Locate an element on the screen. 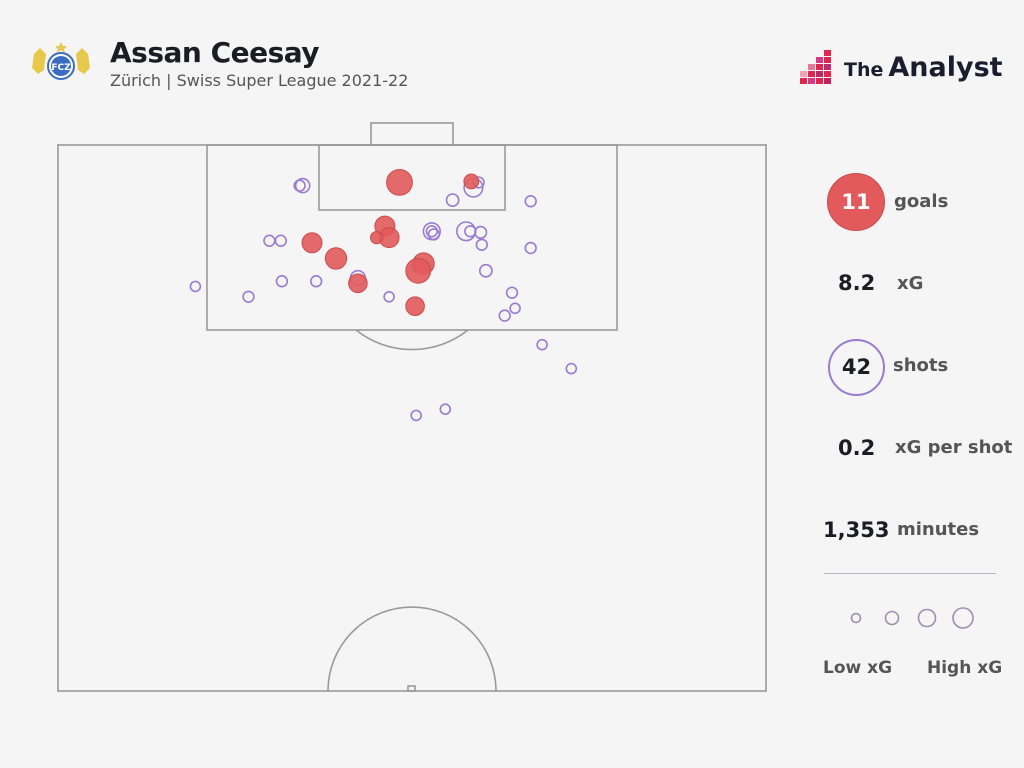  subtitle: Zürich | Swiss Super League 2021-22 is located at coordinates (259, 80).